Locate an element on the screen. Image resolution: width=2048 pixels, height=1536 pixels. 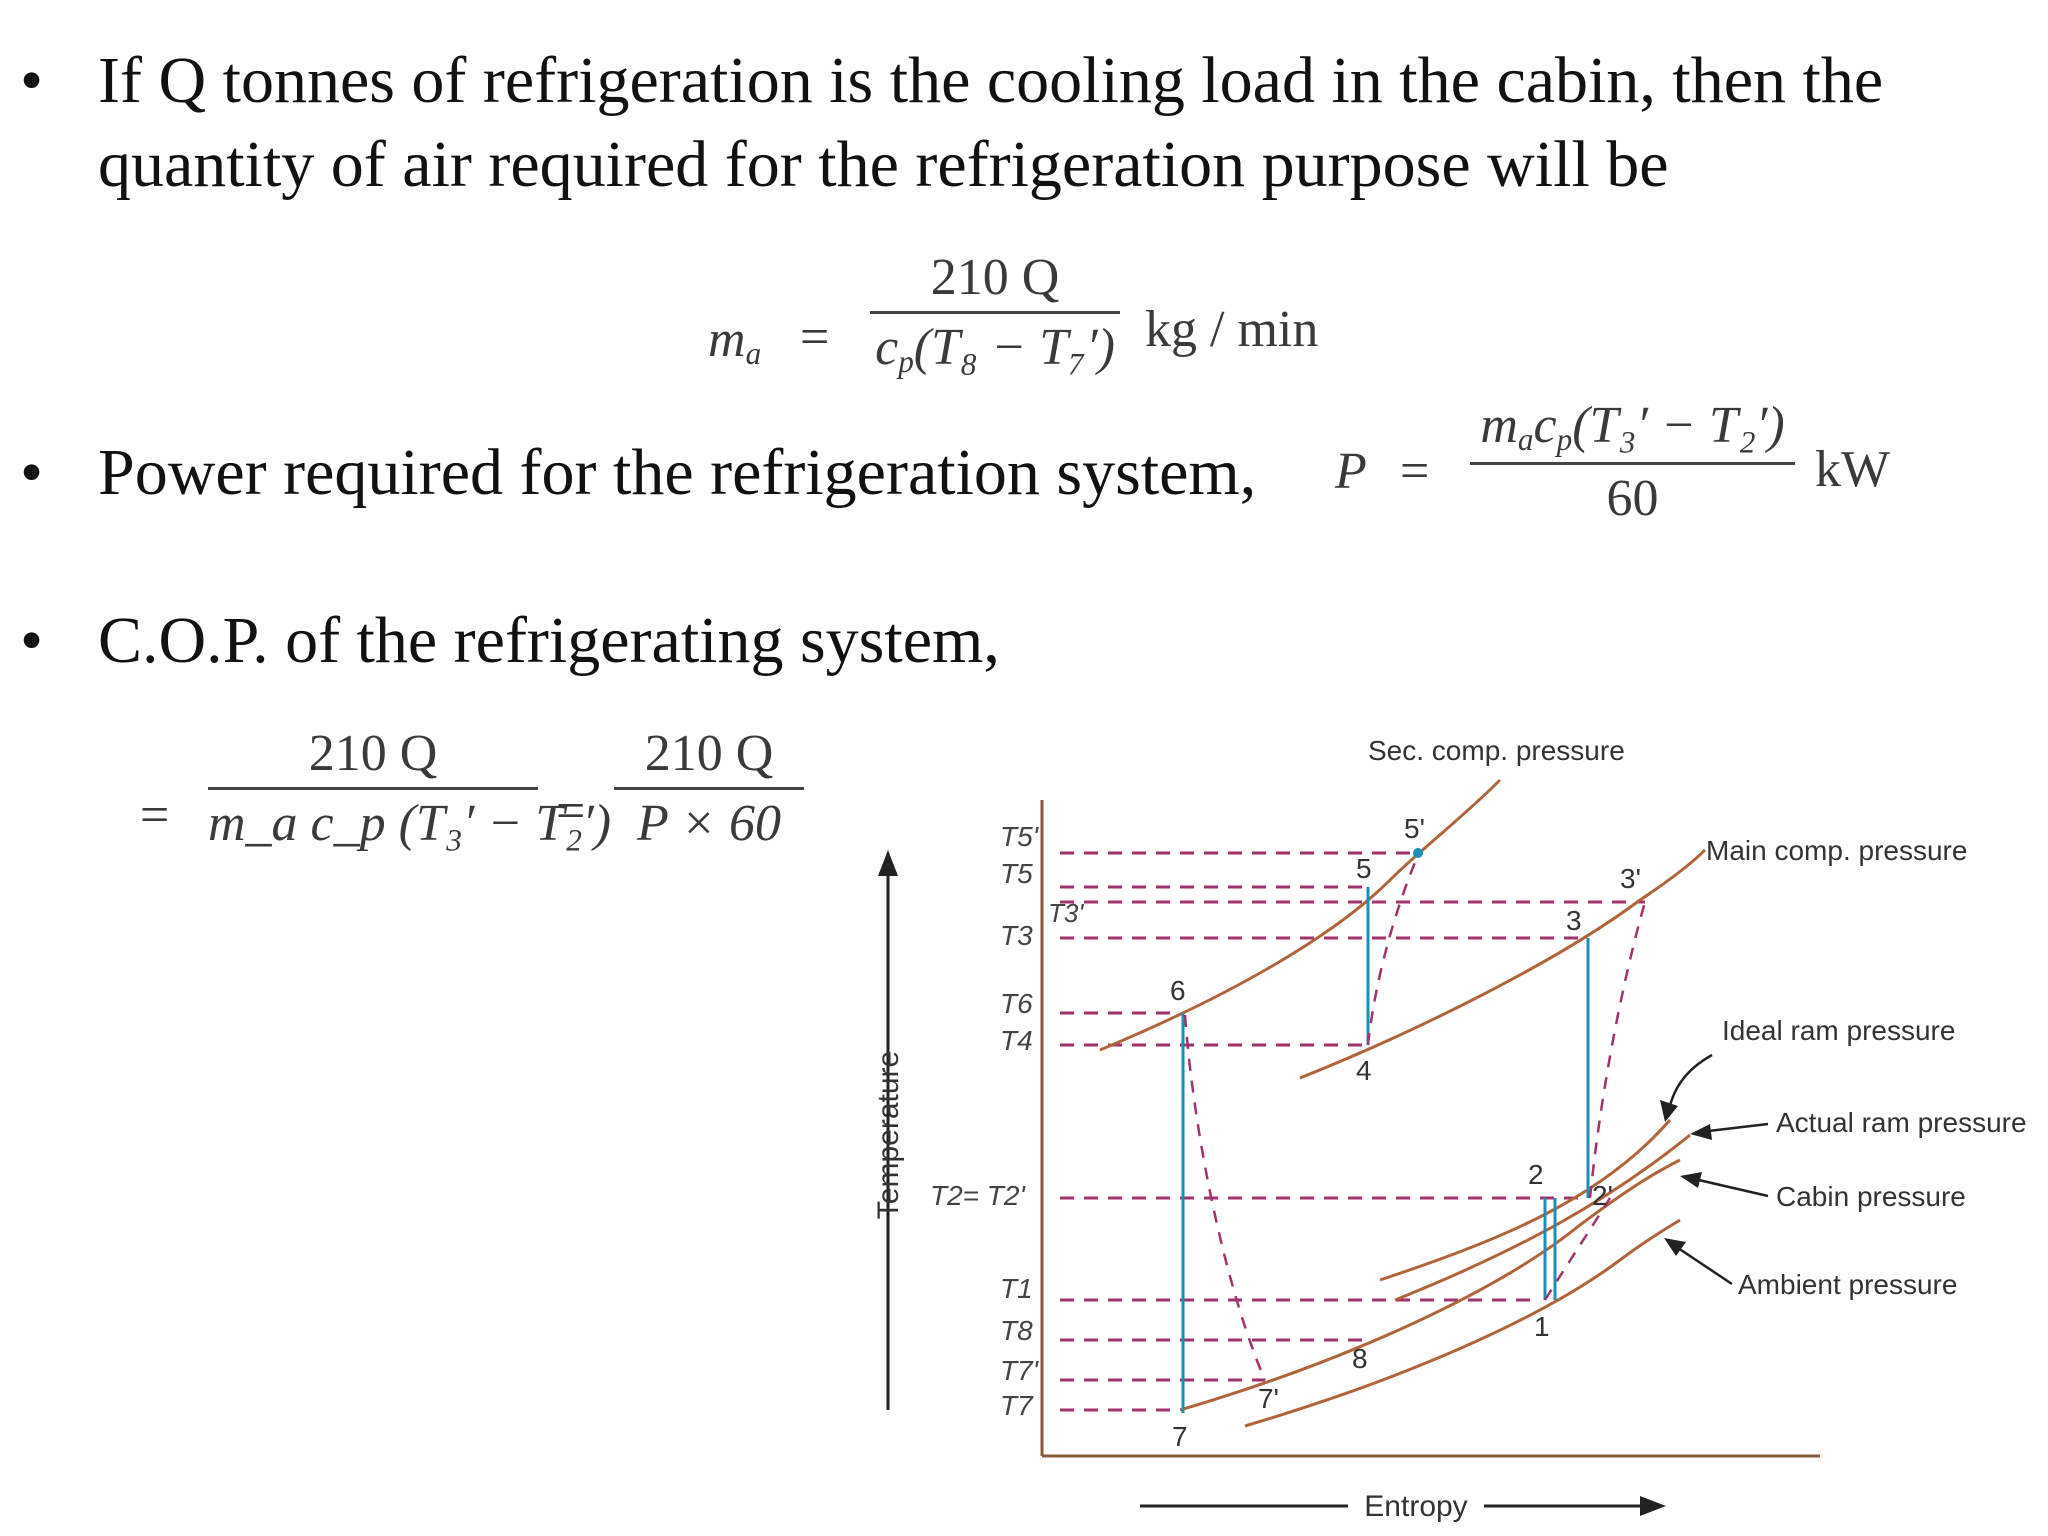
leader-ambient is located at coordinates (1702, 1264).